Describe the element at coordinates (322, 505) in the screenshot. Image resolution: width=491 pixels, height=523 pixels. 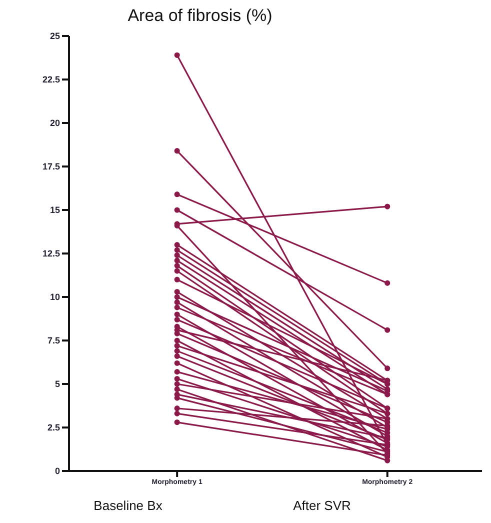
I see `text: After SVR` at that location.